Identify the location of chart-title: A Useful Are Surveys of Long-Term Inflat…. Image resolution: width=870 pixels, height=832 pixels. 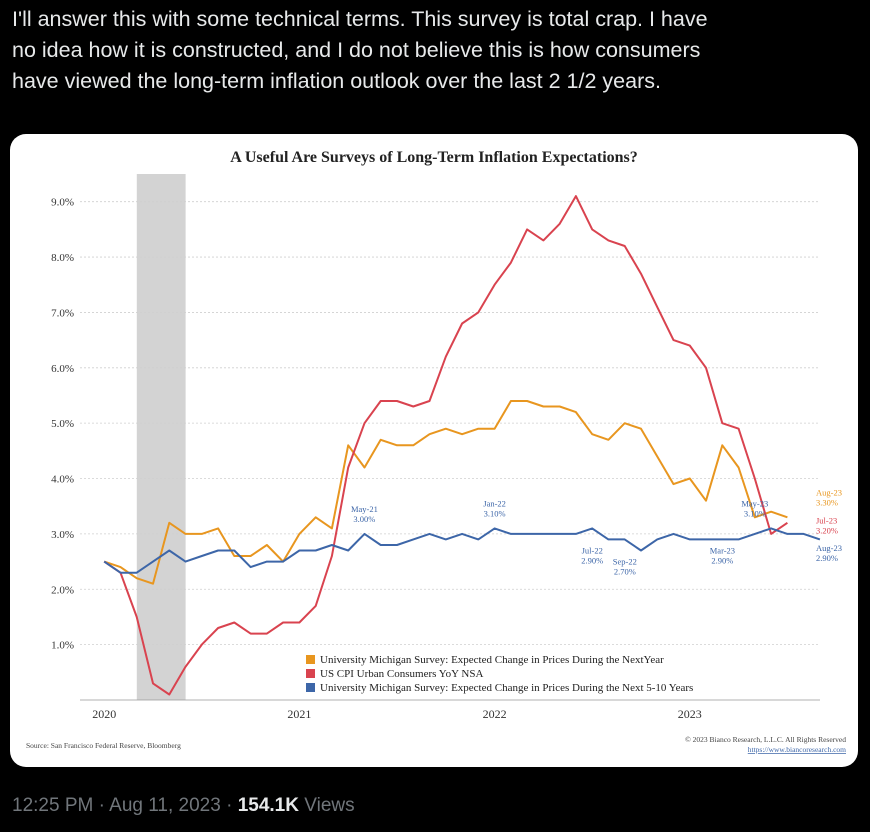
(434, 157).